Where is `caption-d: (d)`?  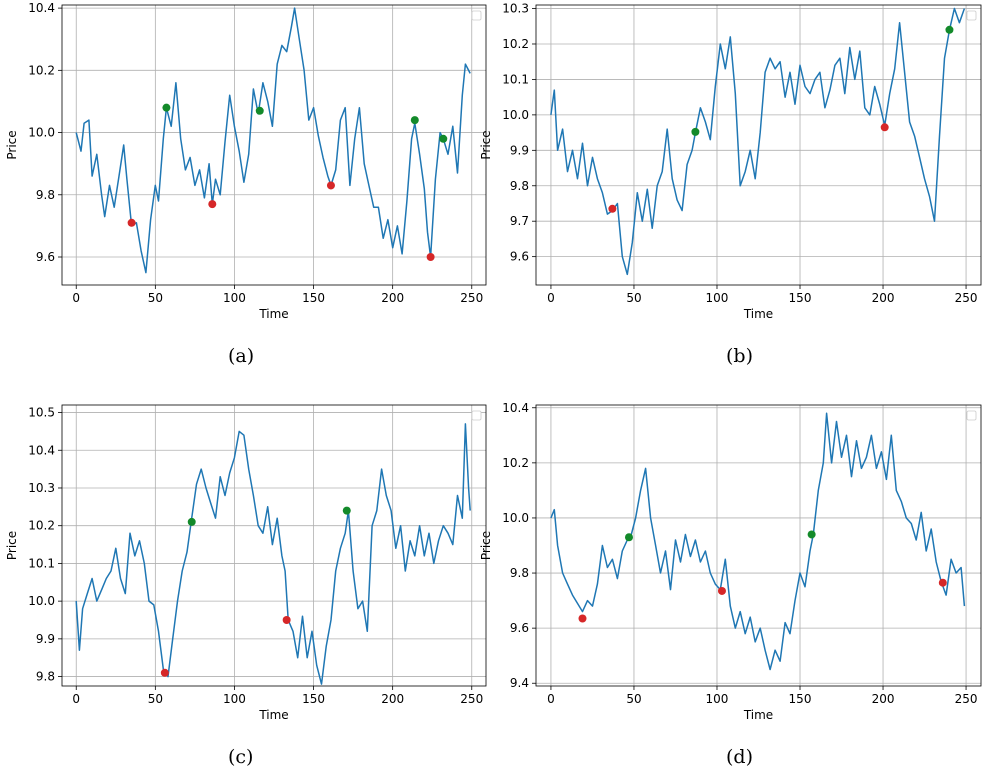 caption-d: (d) is located at coordinates (739, 757).